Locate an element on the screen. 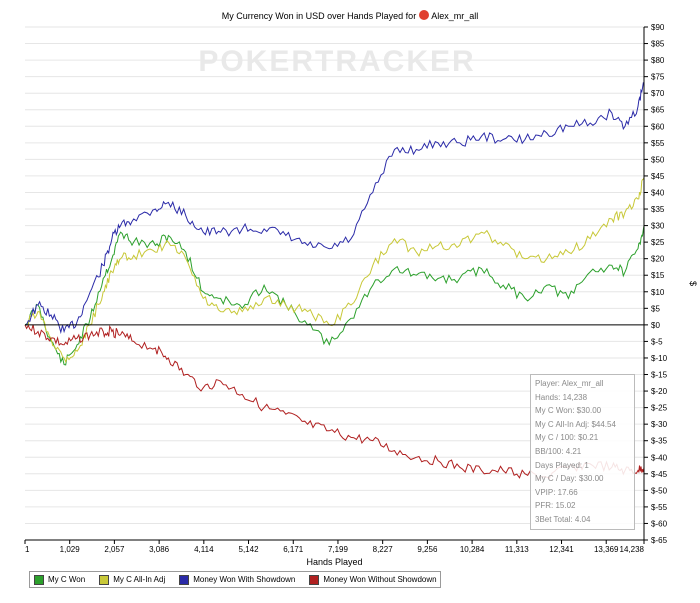 The width and height of the screenshot is (700, 603). x-tick-label: 11,313 is located at coordinates (517, 549).